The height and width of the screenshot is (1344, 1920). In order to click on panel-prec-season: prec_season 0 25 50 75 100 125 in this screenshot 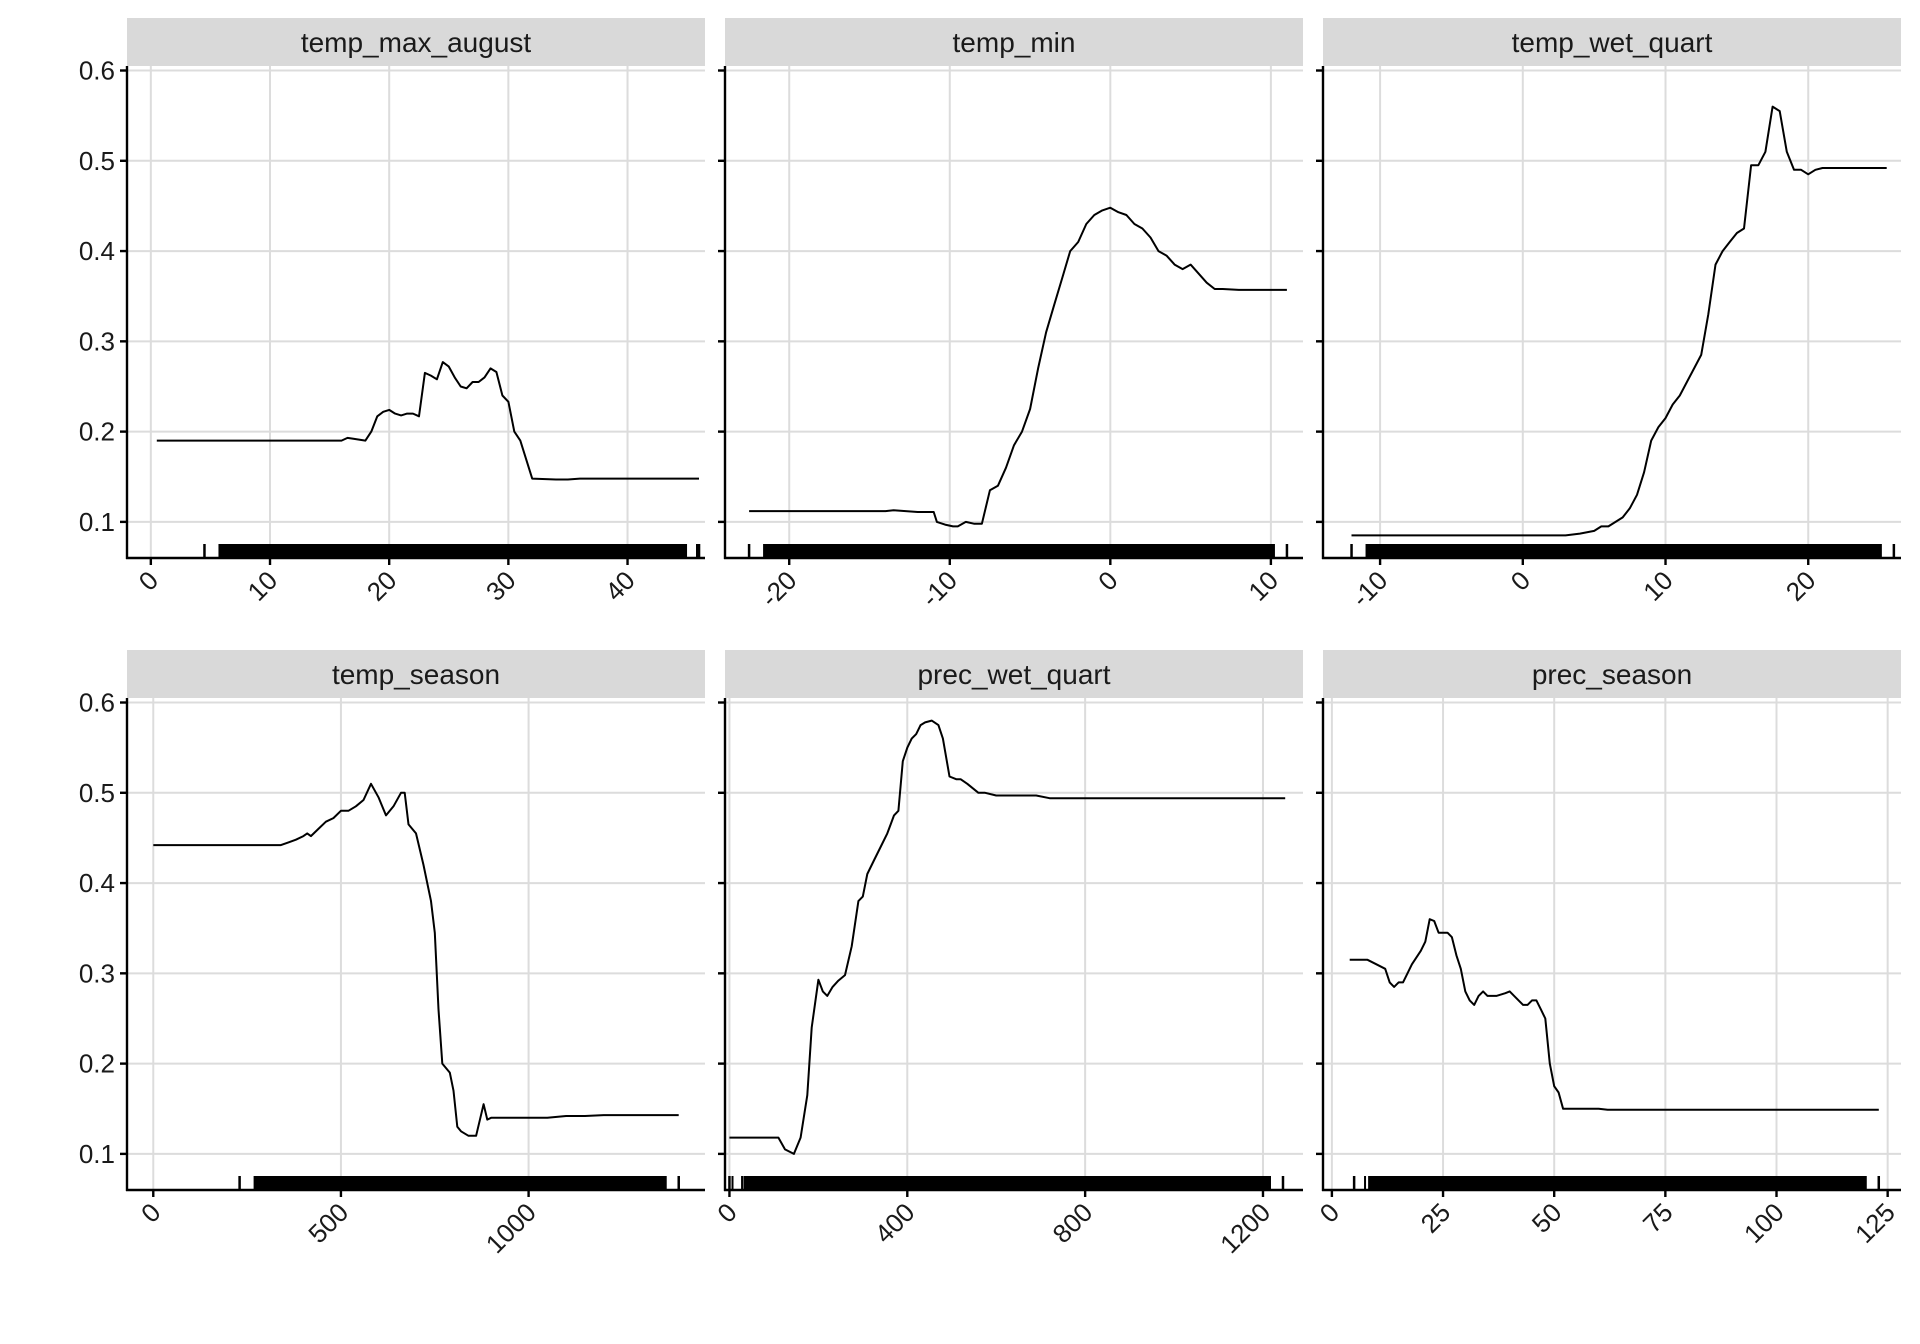, I will do `click(1607, 949)`.